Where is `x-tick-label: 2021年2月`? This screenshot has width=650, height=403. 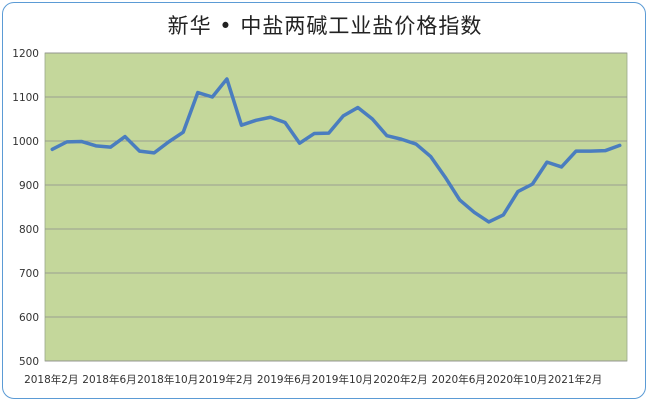 x-tick-label: 2021年2月 is located at coordinates (575, 379).